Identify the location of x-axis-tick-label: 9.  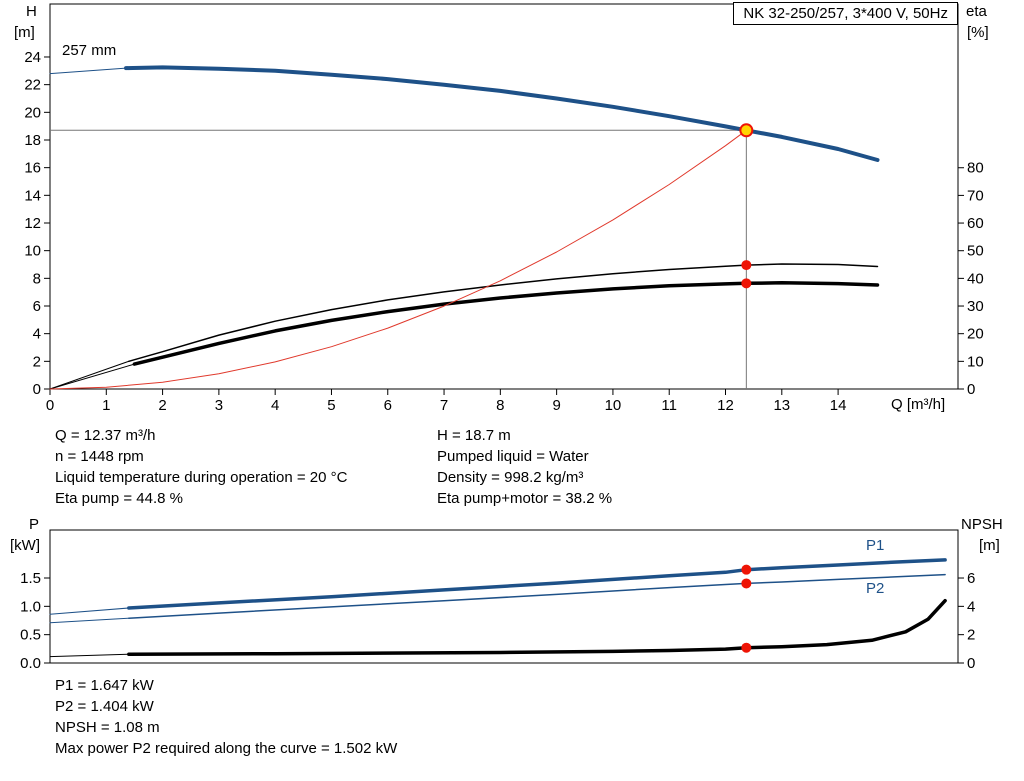
(556, 405).